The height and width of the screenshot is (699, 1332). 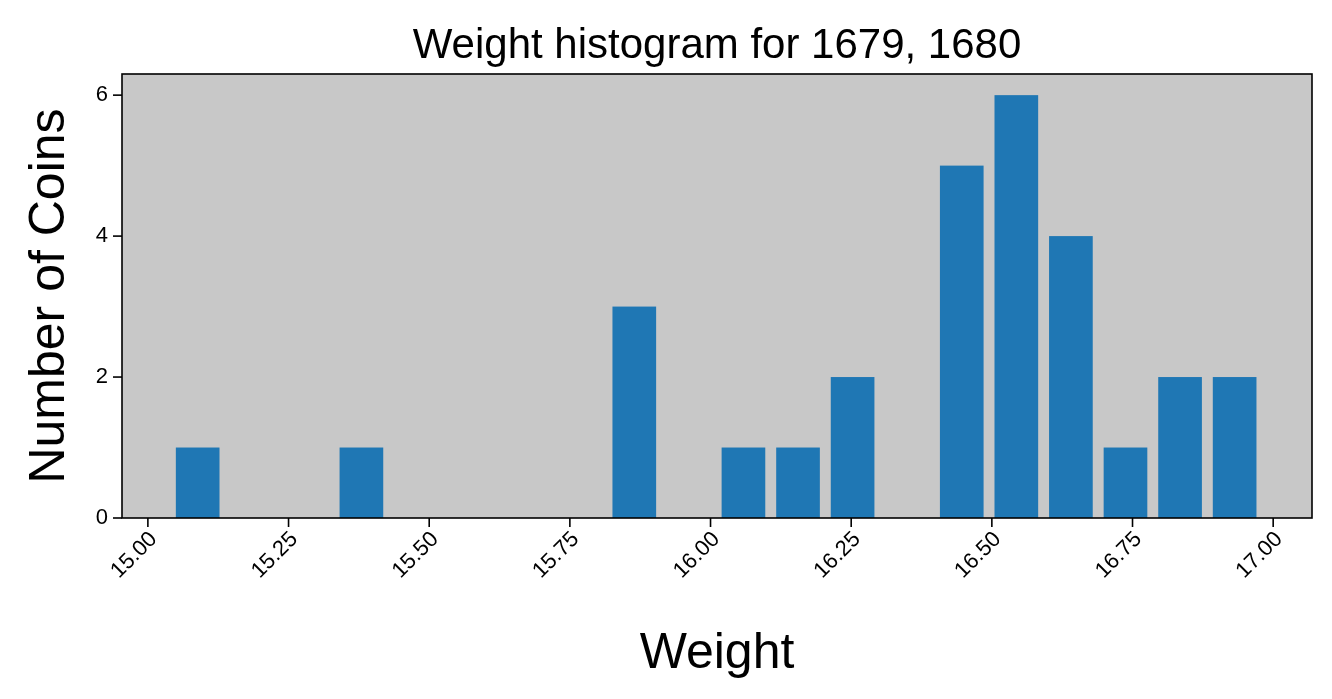 I want to click on y-tick-label: 2, so click(x=101, y=375).